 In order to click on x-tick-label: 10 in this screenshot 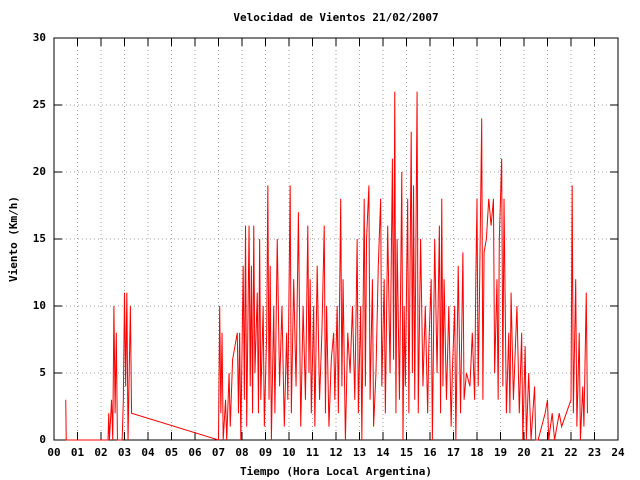, I will do `click(288, 452)`.